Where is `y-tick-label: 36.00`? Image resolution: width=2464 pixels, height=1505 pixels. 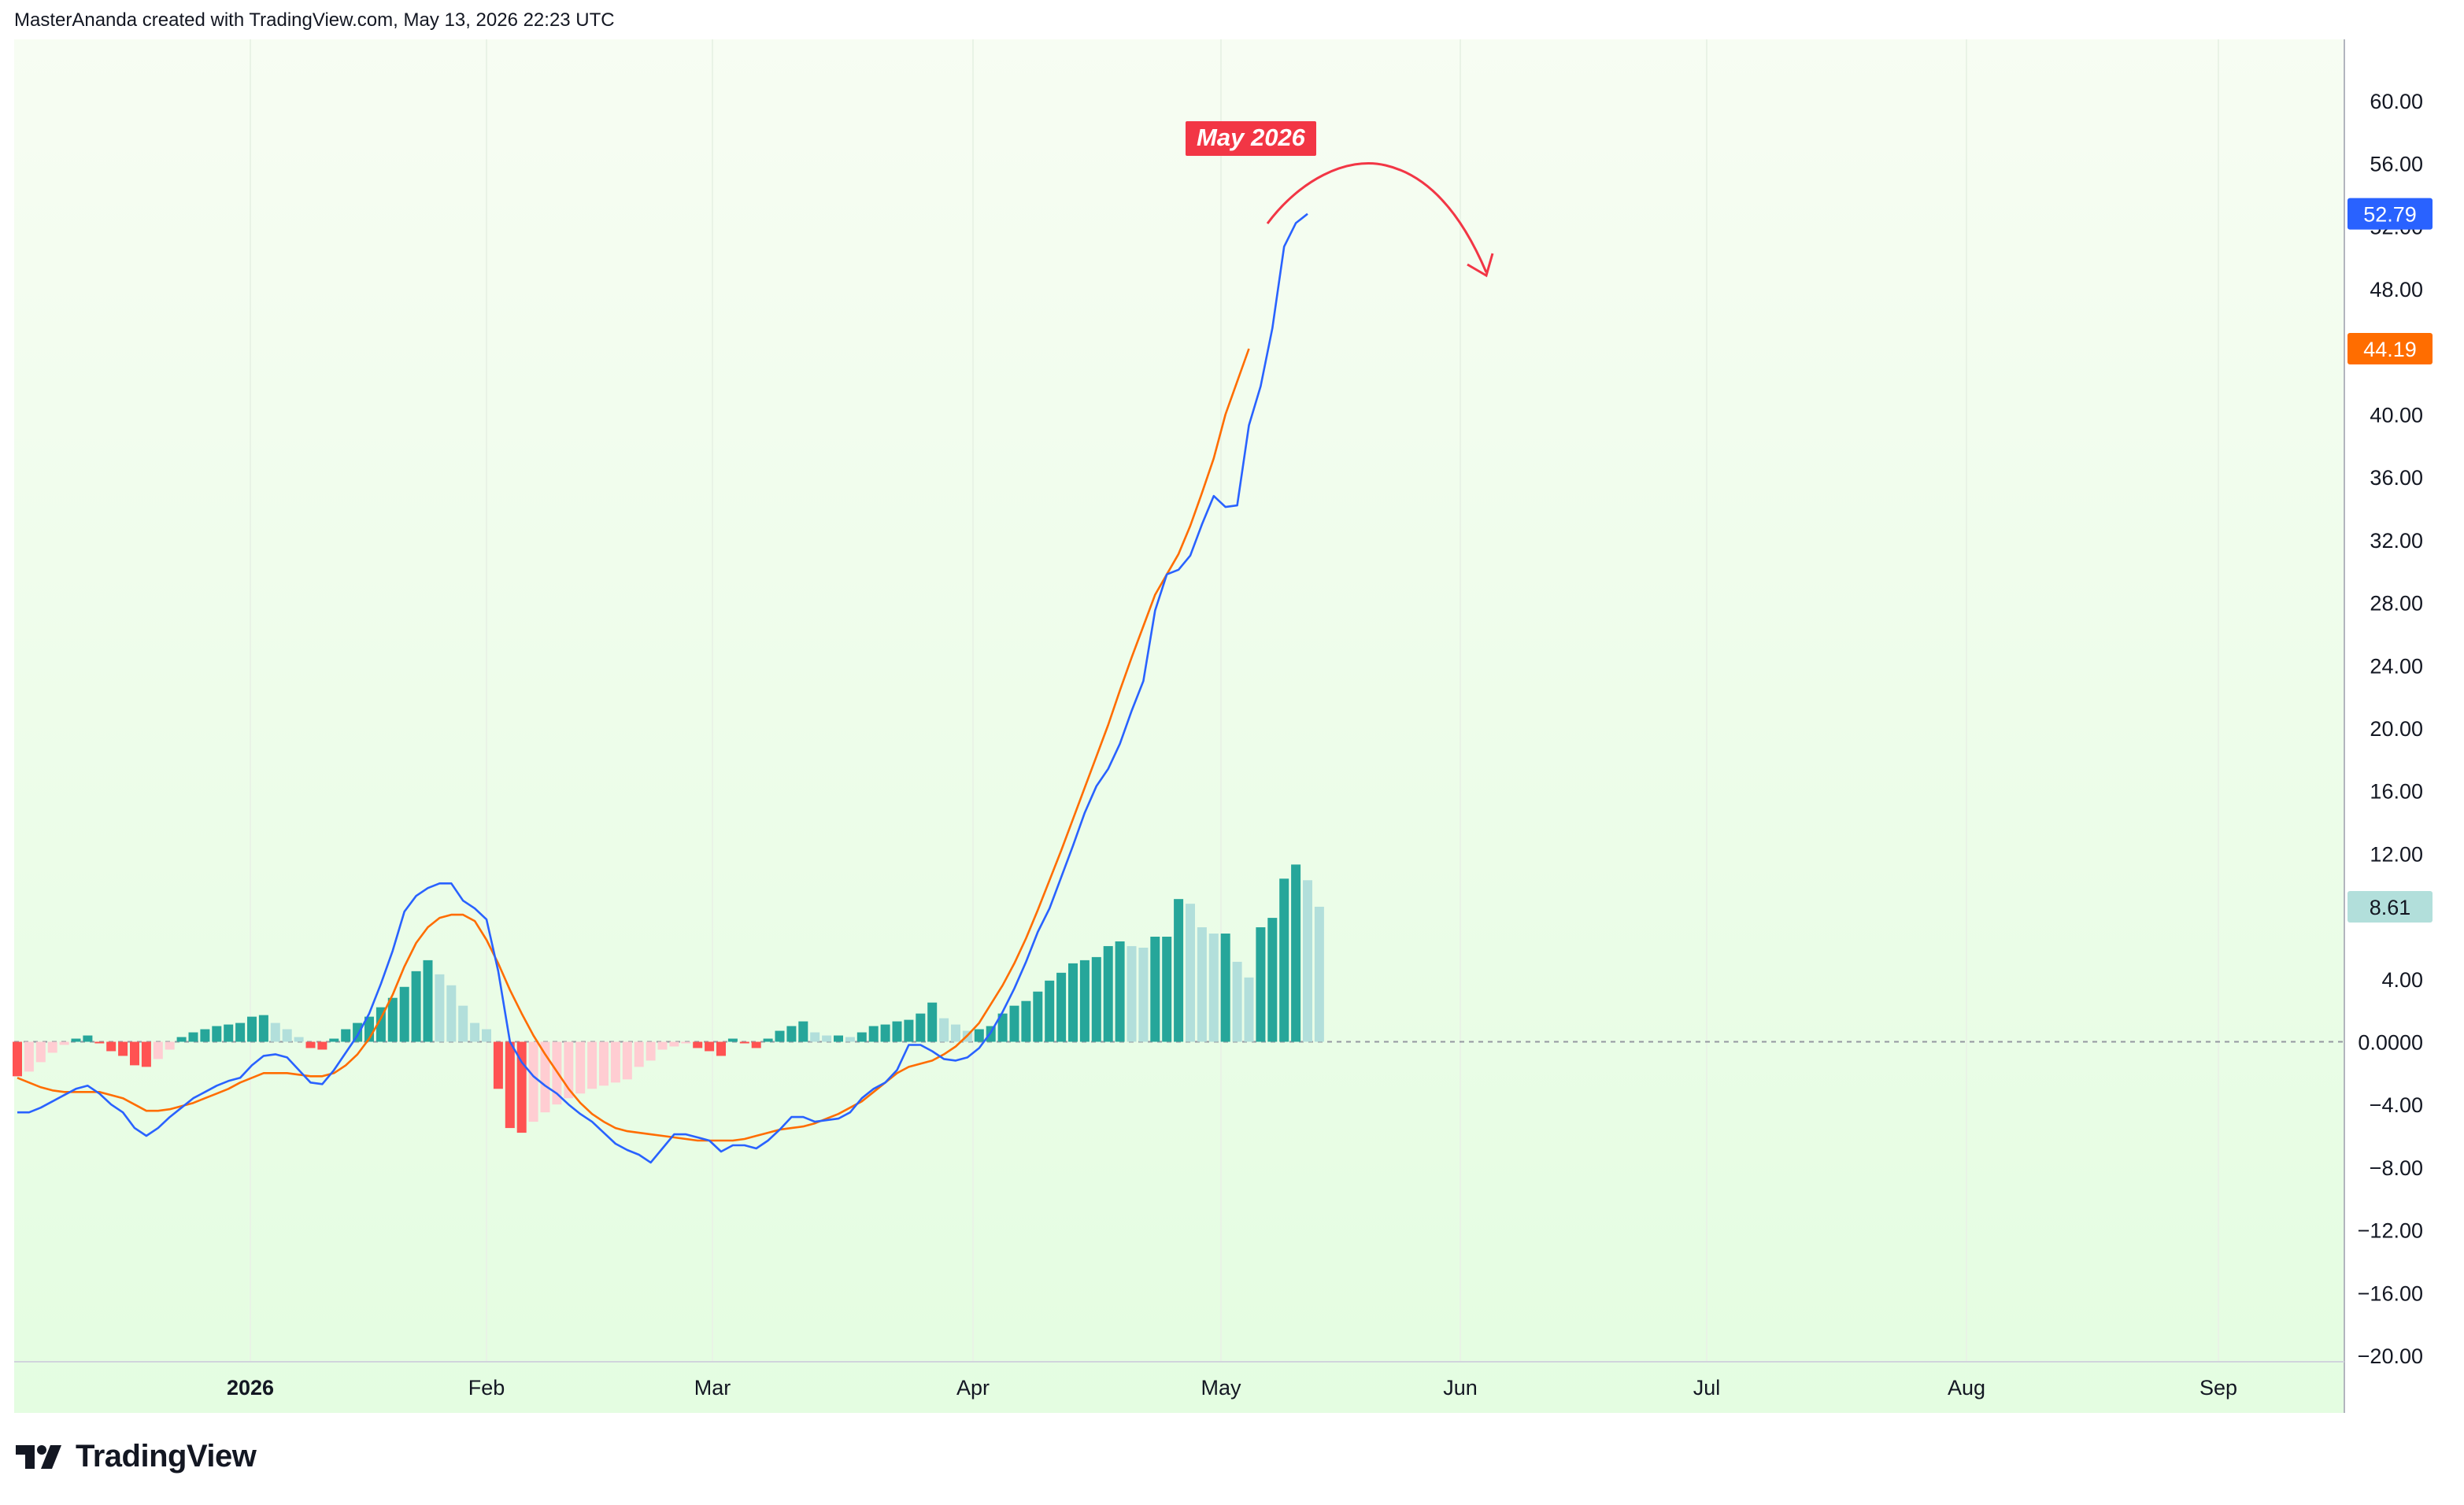 y-tick-label: 36.00 is located at coordinates (2396, 478).